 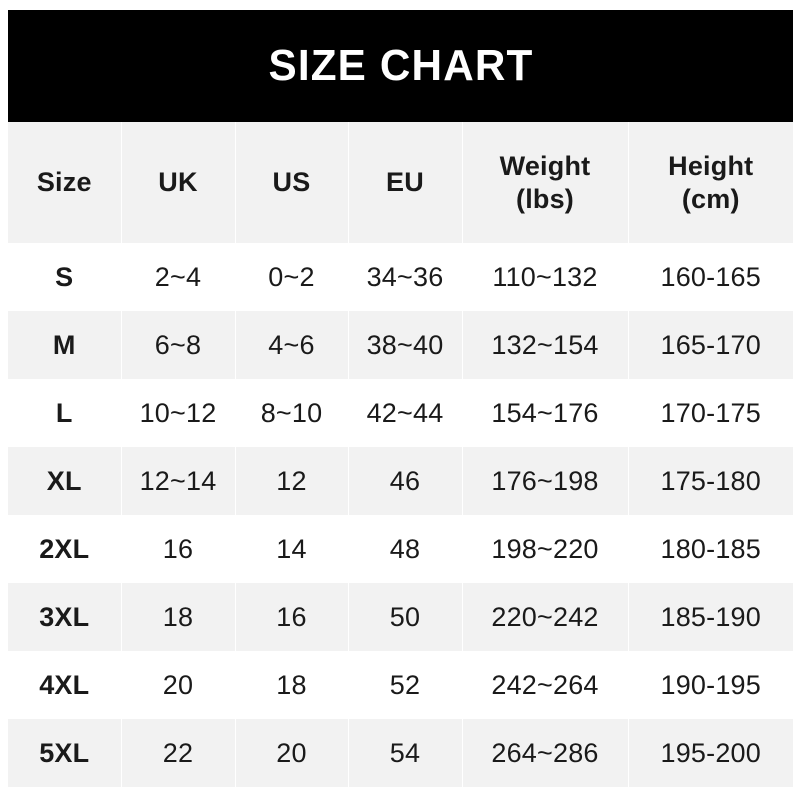 What do you see at coordinates (405, 753) in the screenshot?
I see `cell-eu: 54` at bounding box center [405, 753].